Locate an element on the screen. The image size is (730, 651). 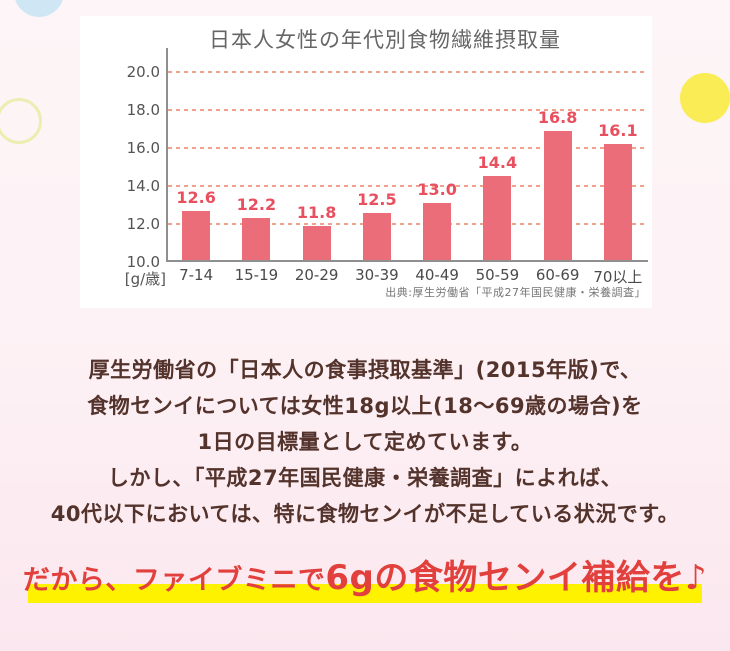
x-tick-label: 60-69 is located at coordinates (557, 275).